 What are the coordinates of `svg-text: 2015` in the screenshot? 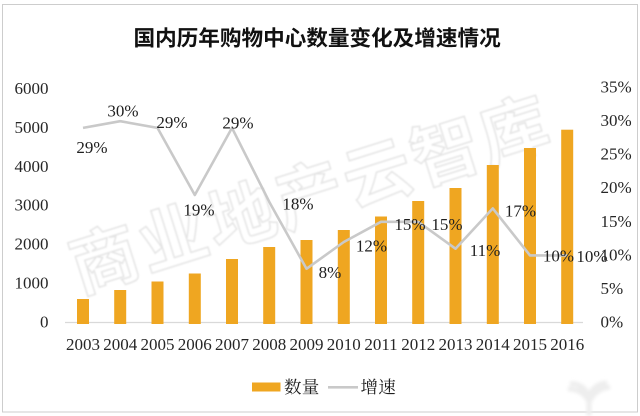 It's located at (530, 344).